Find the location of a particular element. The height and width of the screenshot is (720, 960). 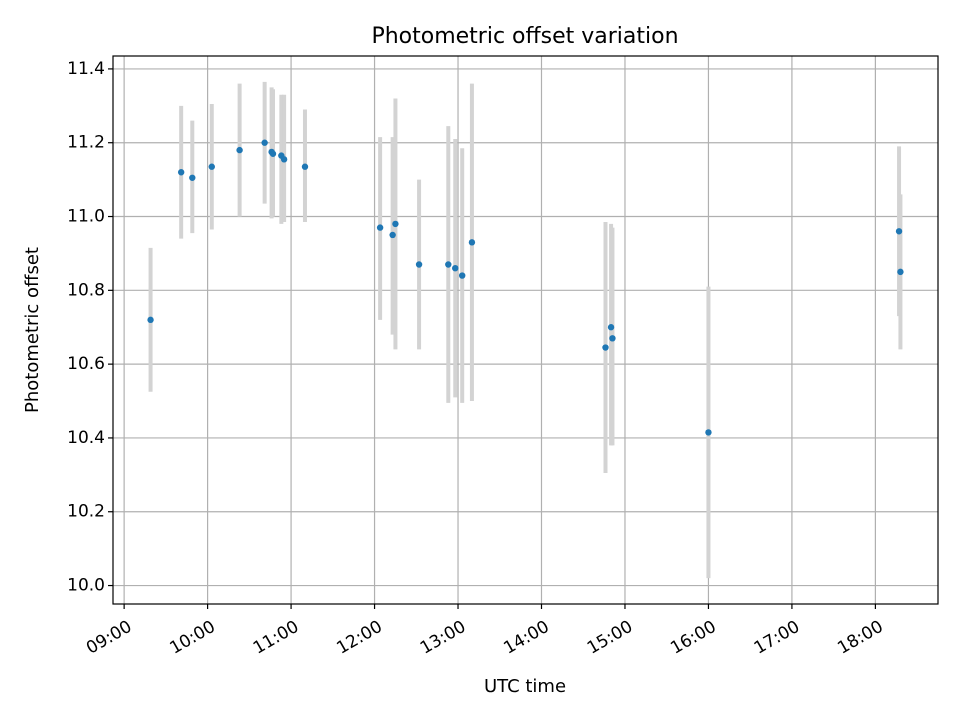

chart-title: Photometric offset variation is located at coordinates (524, 36).